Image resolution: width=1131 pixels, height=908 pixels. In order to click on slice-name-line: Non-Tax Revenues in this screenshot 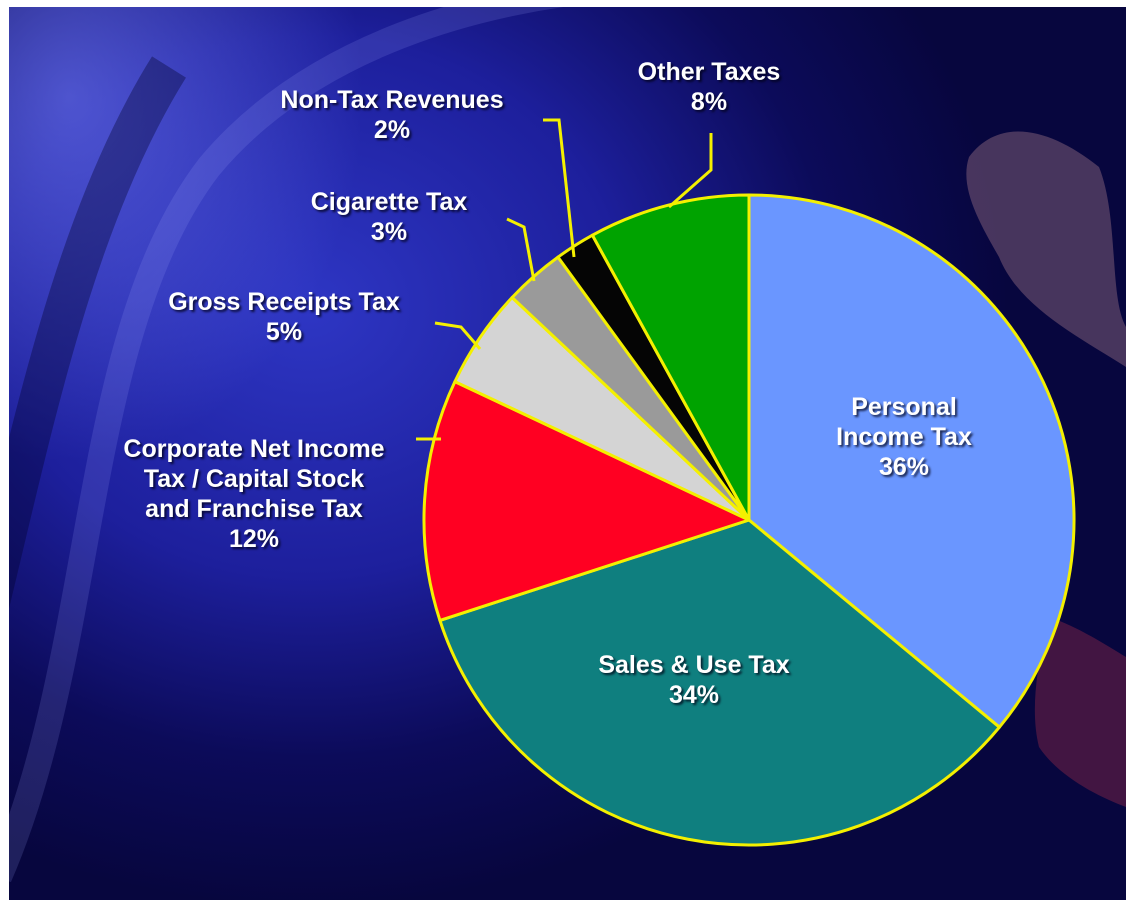, I will do `click(392, 100)`.